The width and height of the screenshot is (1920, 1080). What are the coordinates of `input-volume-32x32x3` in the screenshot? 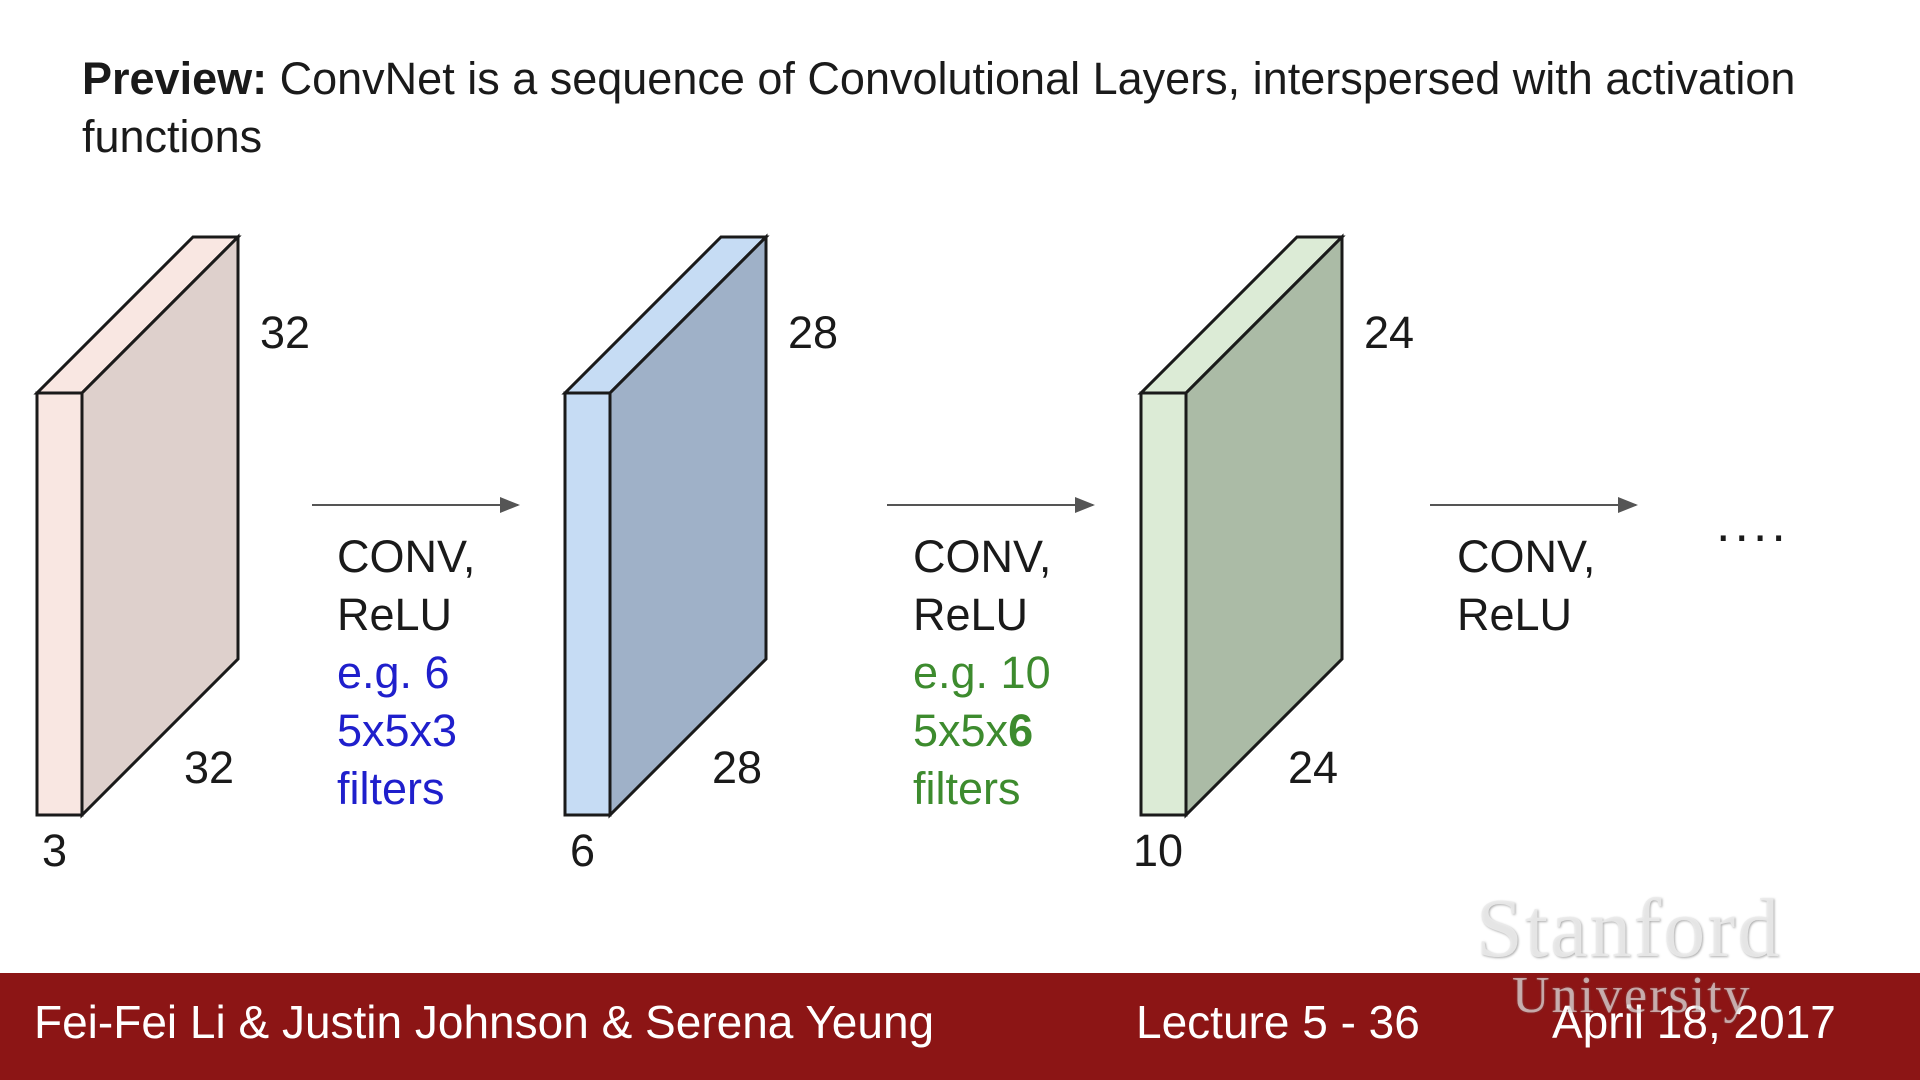 It's located at (137, 526).